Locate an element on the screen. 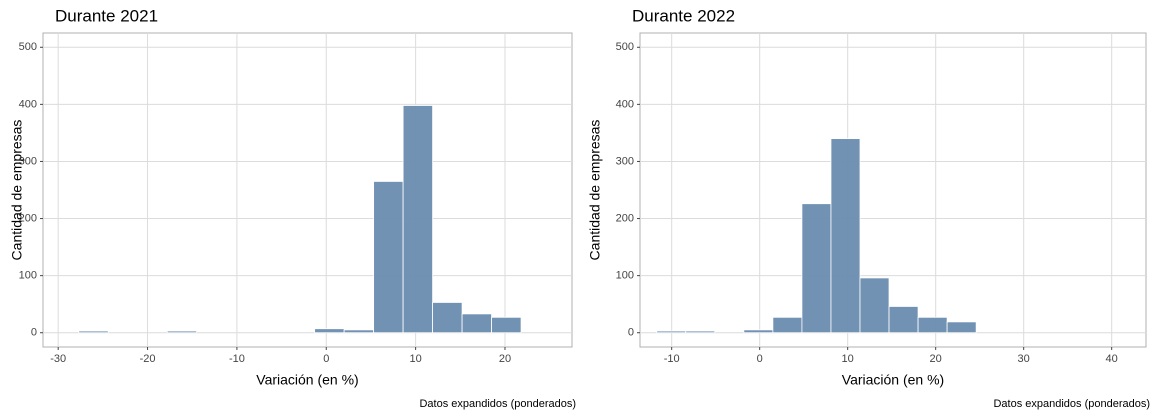 This screenshot has height=419, width=1159. chart-title: Durante 2022 is located at coordinates (683, 15).